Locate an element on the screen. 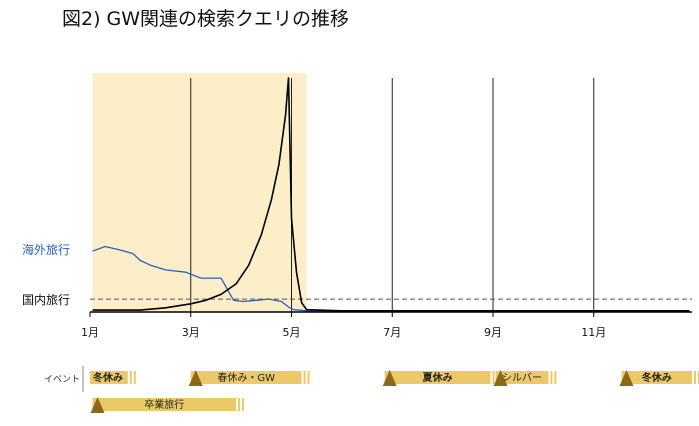 The height and width of the screenshot is (426, 699). series-label-overseas: 海外旅行 is located at coordinates (46, 249).